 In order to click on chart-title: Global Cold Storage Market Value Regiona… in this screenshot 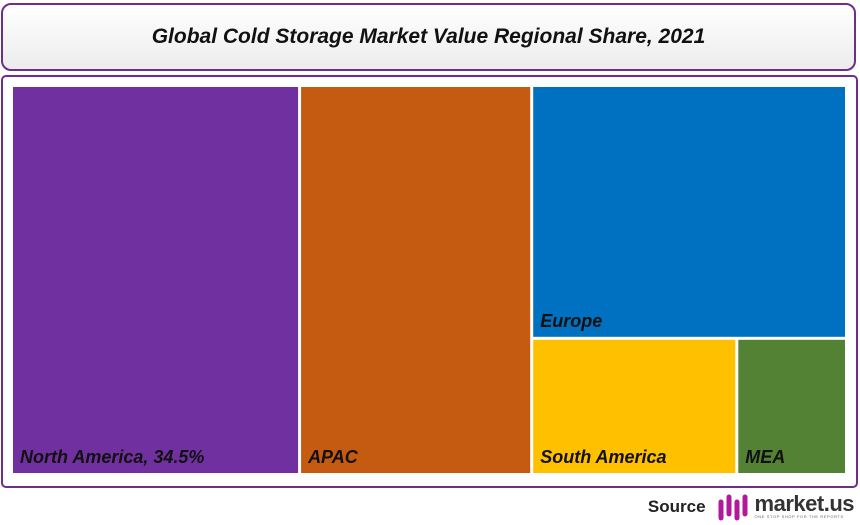, I will do `click(428, 36)`.